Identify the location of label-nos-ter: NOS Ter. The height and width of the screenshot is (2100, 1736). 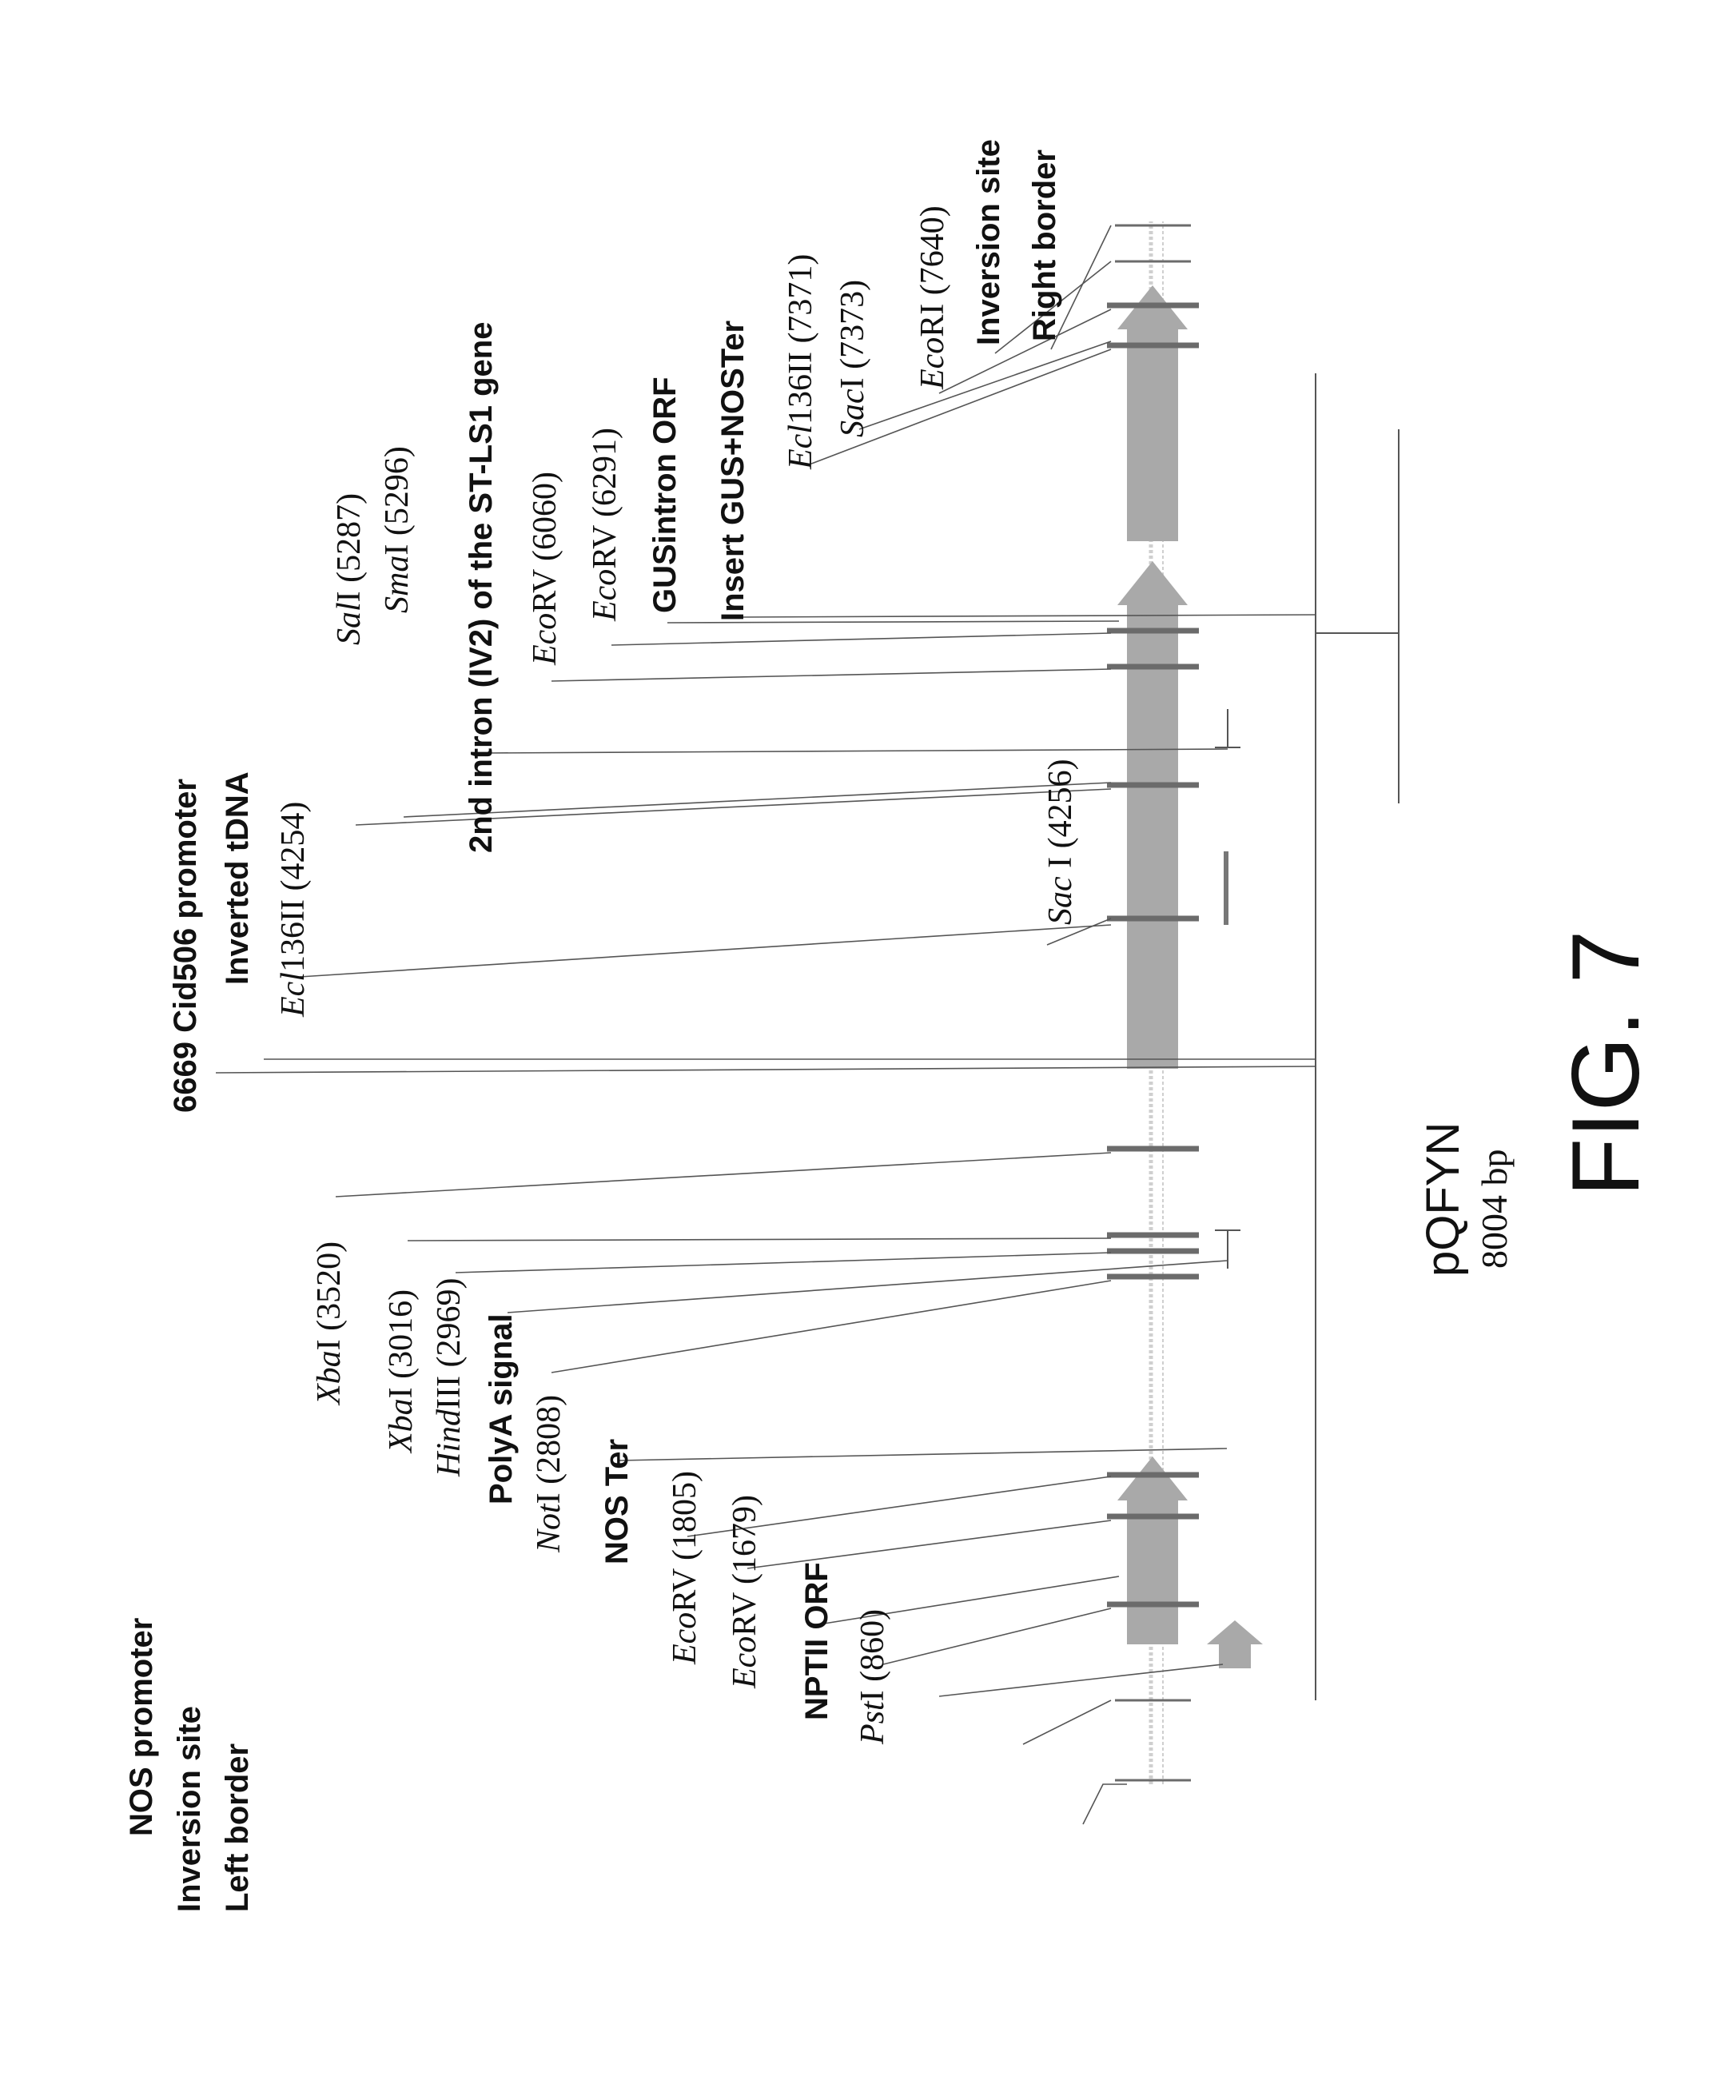
(617, 1501).